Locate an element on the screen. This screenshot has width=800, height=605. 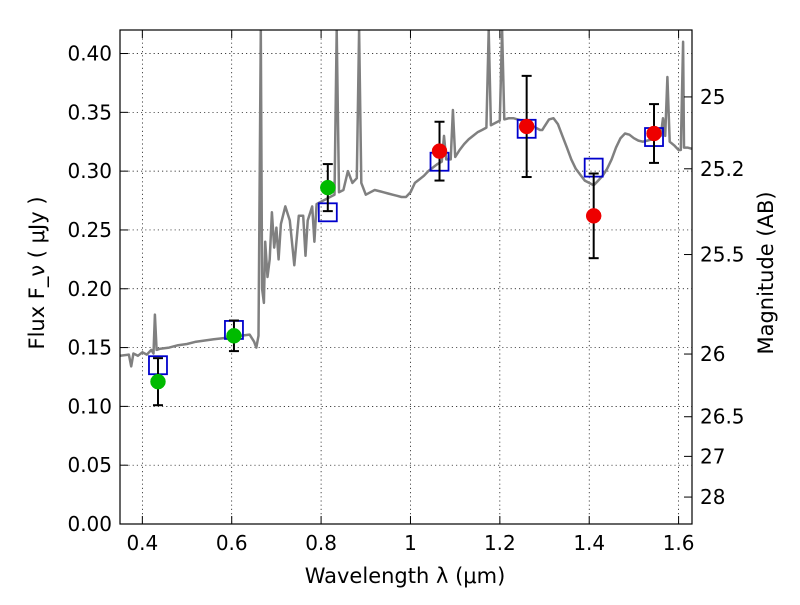
x-tick-label: 0.4 is located at coordinates (142, 543).